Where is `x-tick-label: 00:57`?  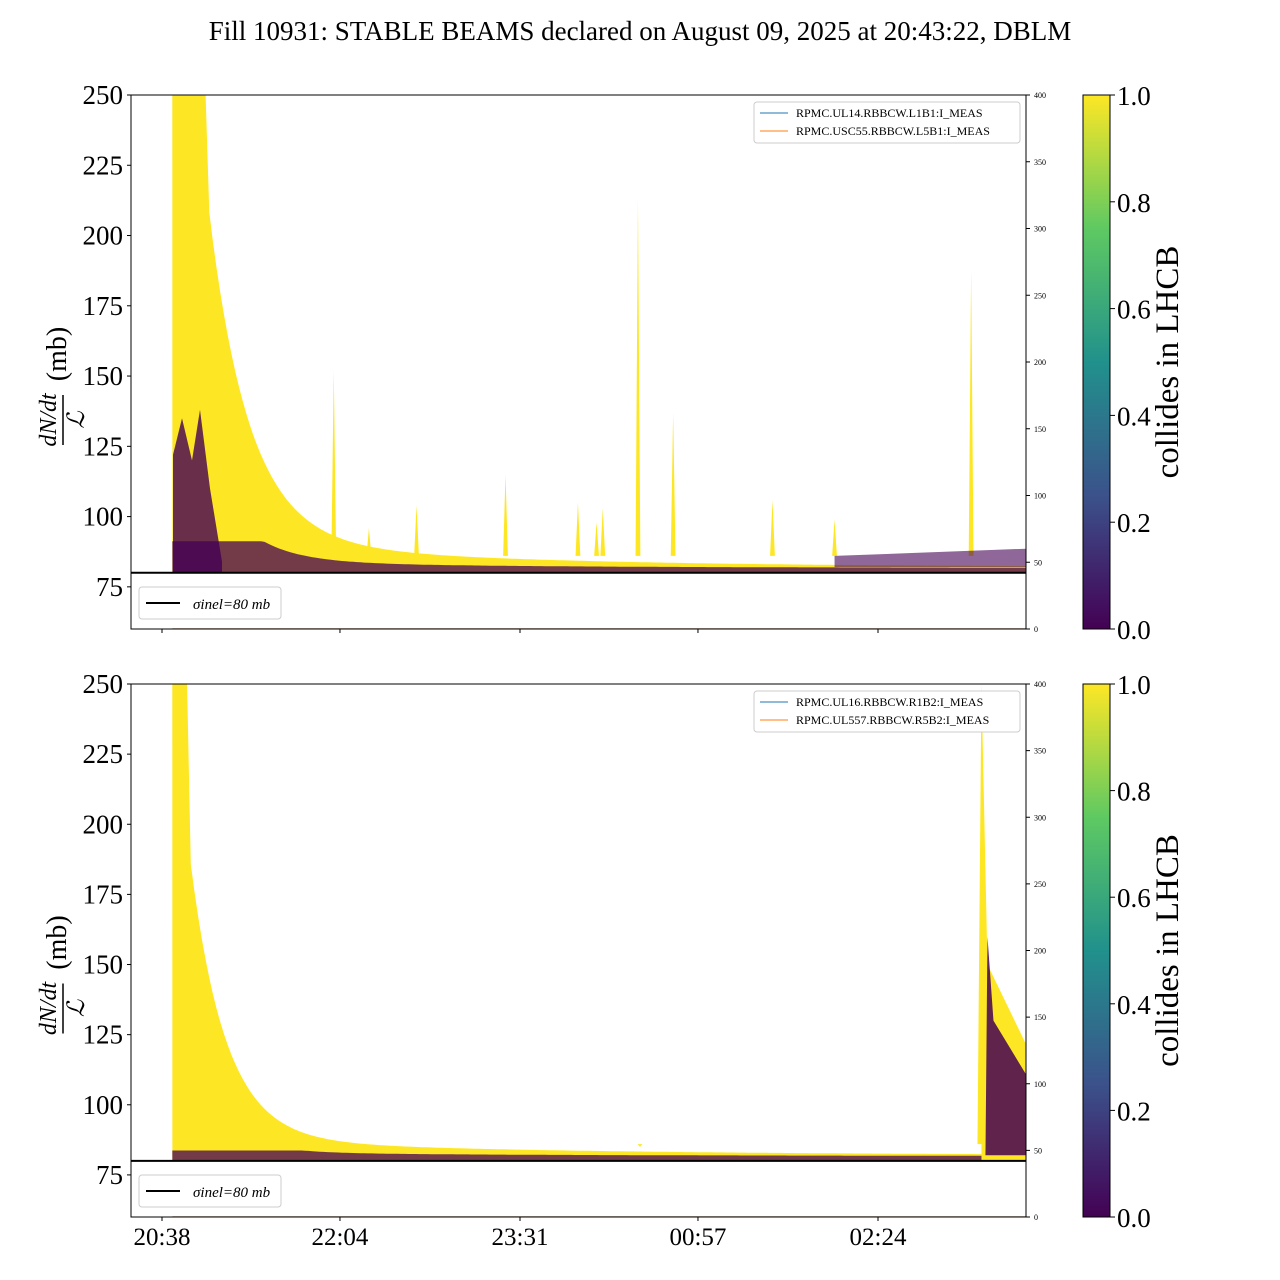 x-tick-label: 00:57 is located at coordinates (697, 1237).